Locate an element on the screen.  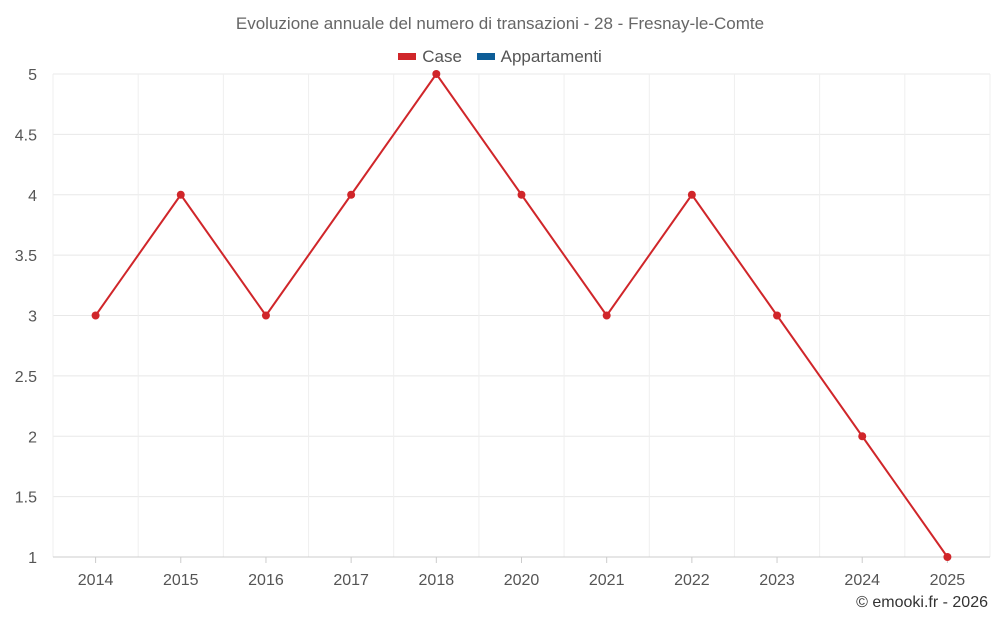
y-tick-label: 4 is located at coordinates (32, 196).